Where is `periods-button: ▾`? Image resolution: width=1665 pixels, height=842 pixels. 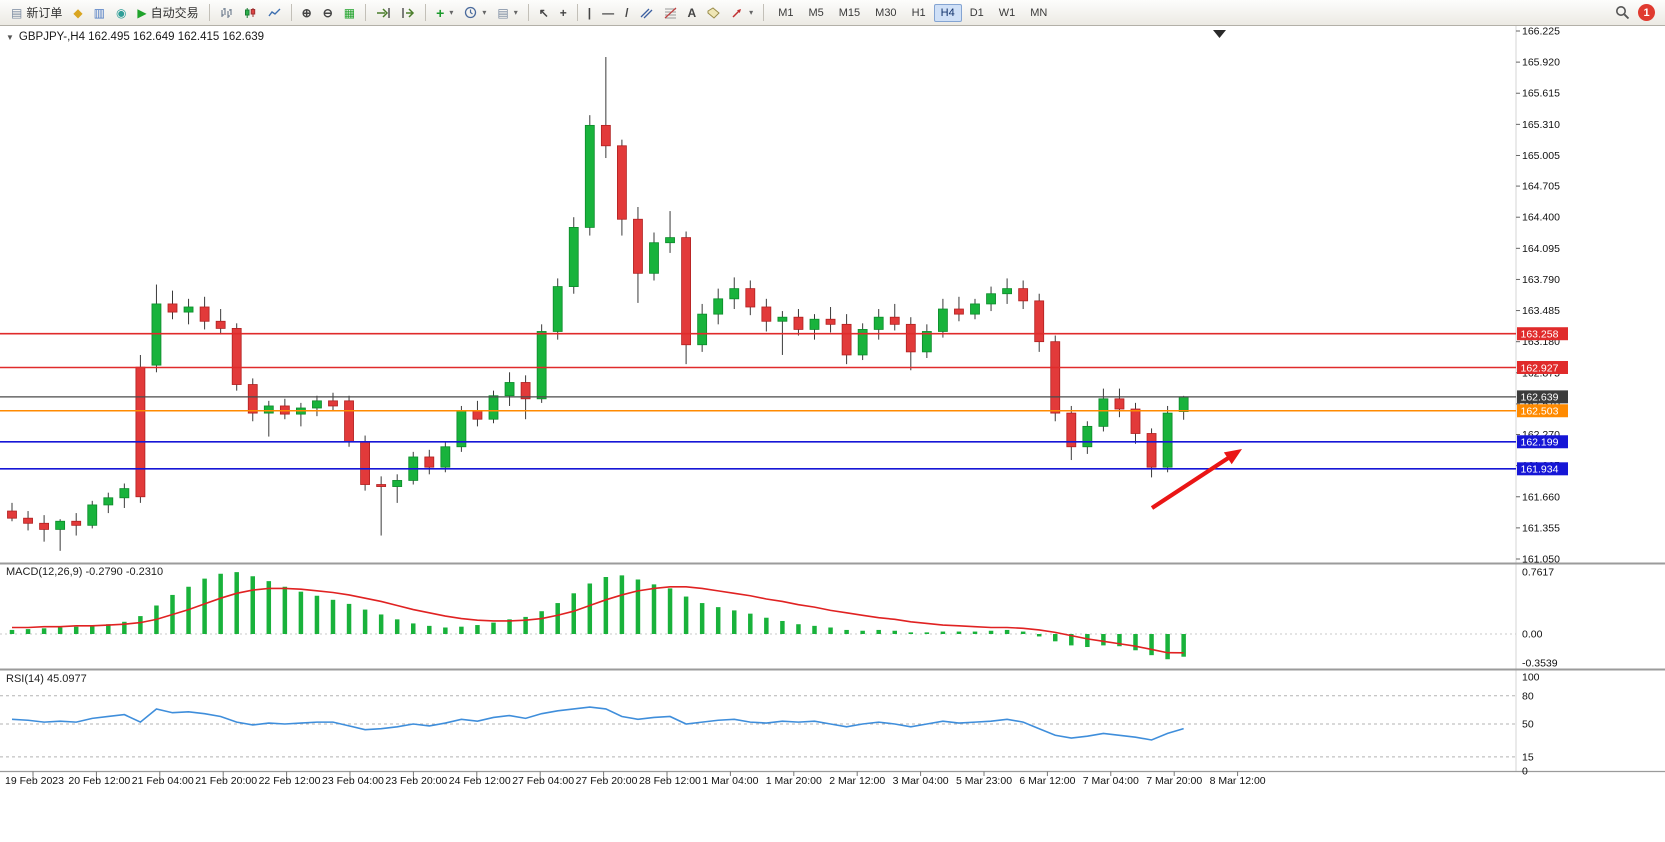 periods-button: ▾ is located at coordinates (475, 13).